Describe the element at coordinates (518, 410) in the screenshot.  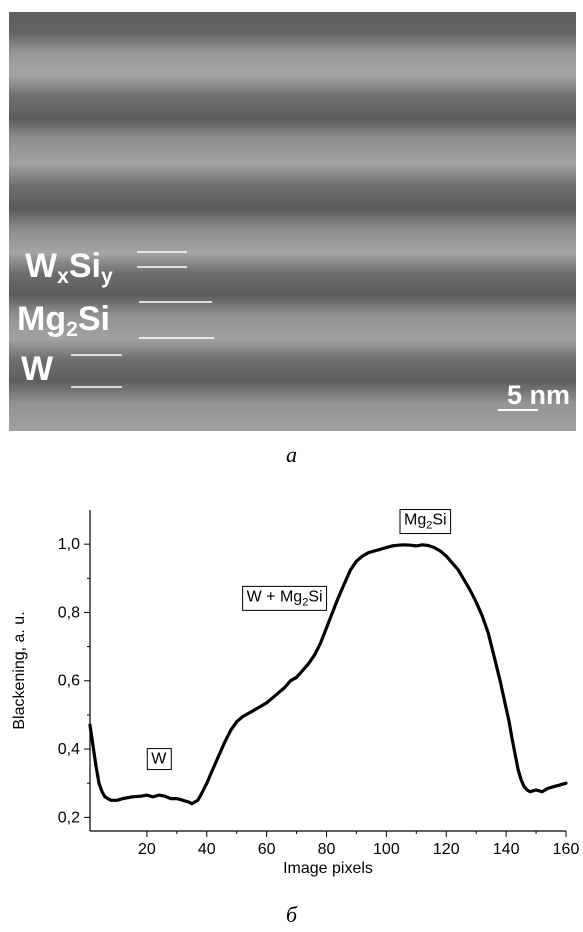
I see `scale-bar` at that location.